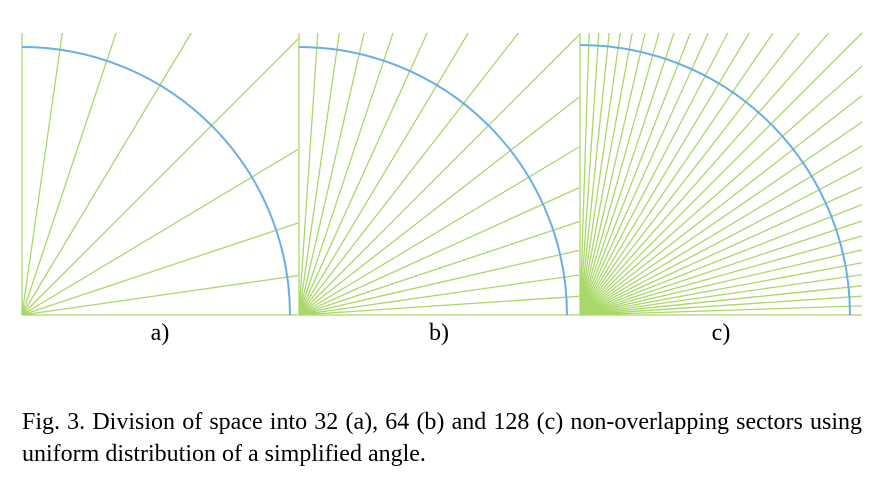 Image resolution: width=882 pixels, height=484 pixels. What do you see at coordinates (721, 333) in the screenshot?
I see `panel-label-c: c)` at bounding box center [721, 333].